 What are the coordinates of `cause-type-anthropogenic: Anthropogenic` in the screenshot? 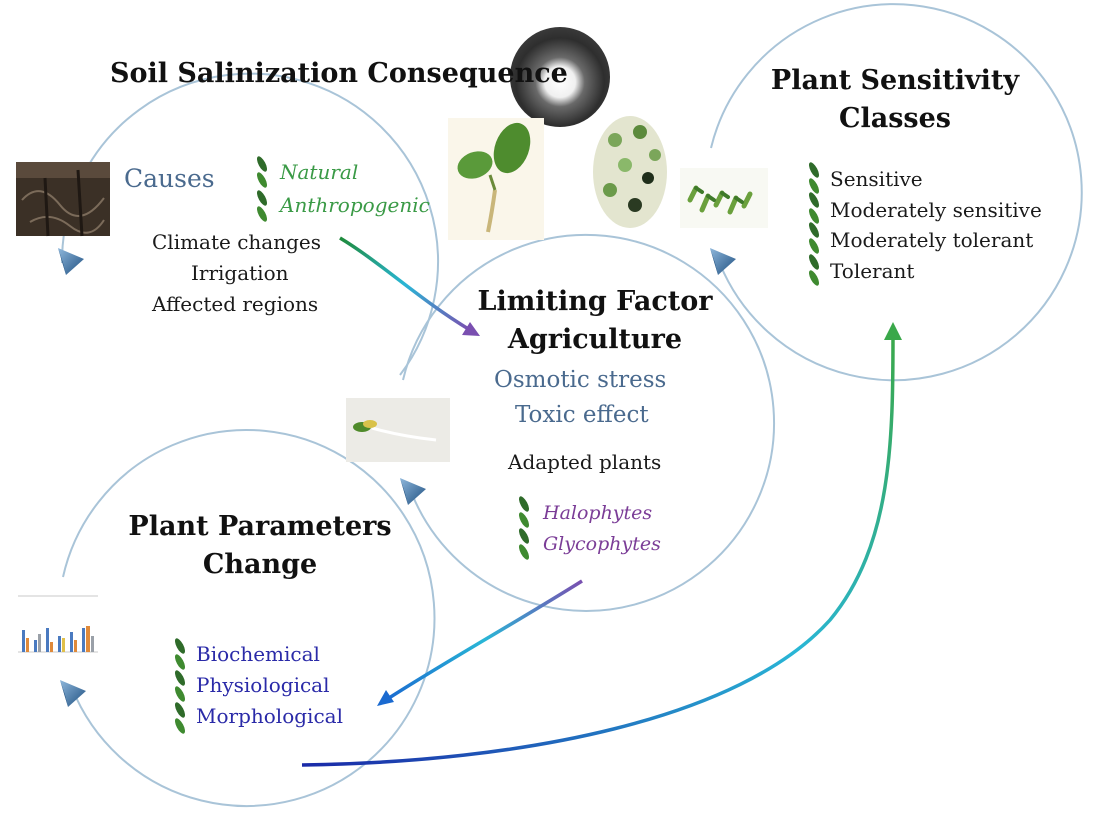 It's located at (355, 205).